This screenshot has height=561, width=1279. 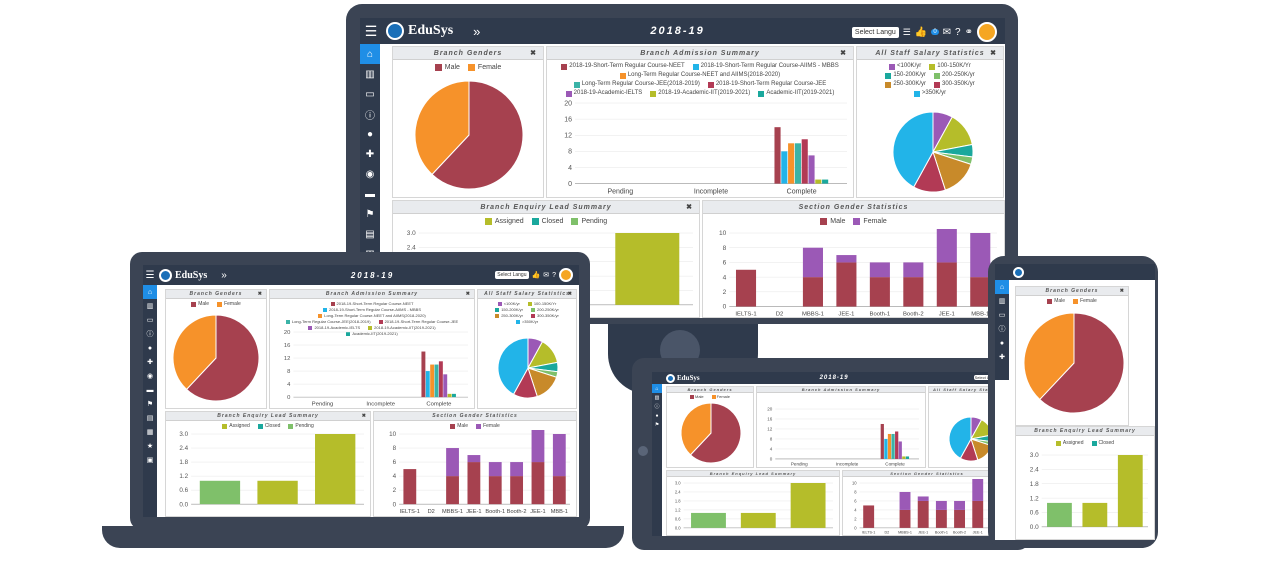 I want to click on help-icon: ?, so click(x=958, y=32).